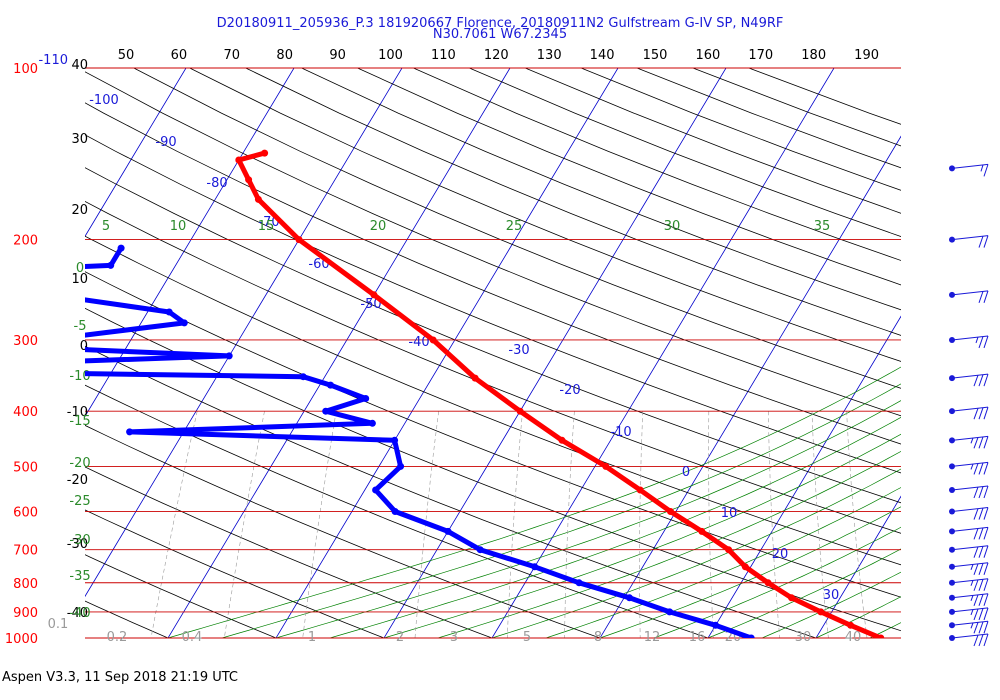  I want to click on top-axis-label: 150, so click(655, 55).